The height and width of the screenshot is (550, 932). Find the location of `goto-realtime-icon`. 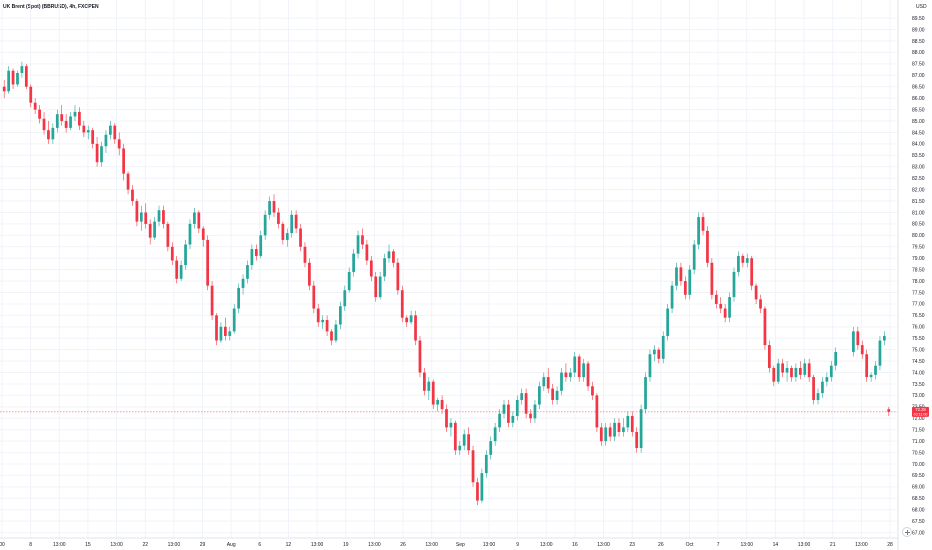

goto-realtime-icon is located at coordinates (907, 532).